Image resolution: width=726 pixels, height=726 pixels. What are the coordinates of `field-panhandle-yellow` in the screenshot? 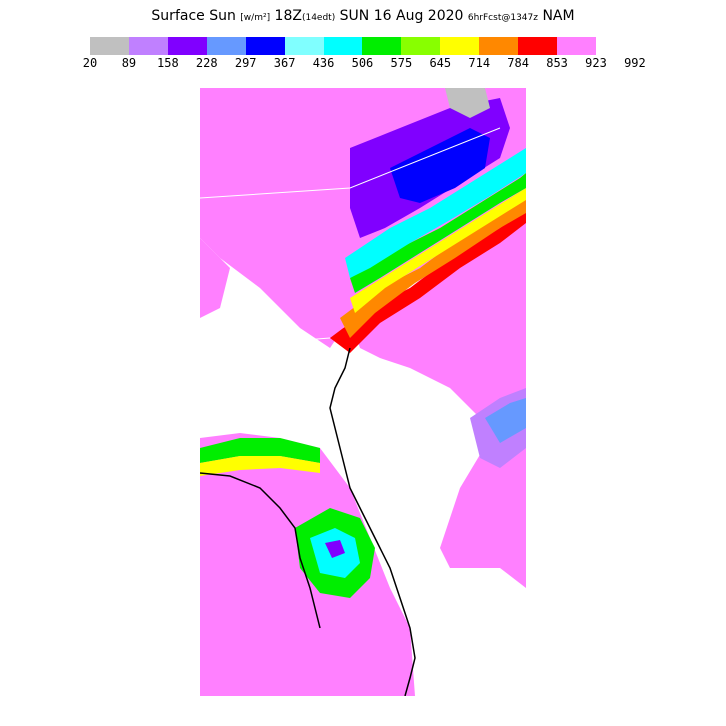 It's located at (260, 466).